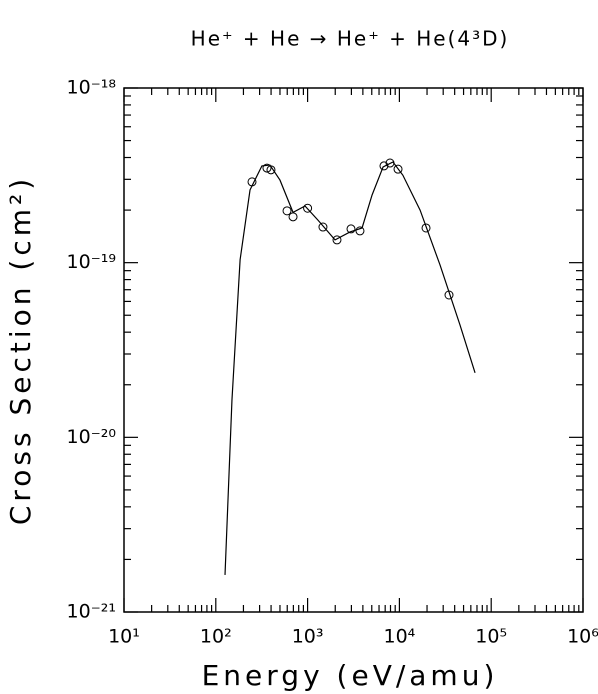 This screenshot has height=694, width=598. What do you see at coordinates (124, 637) in the screenshot?
I see `x-tick-label: 10¹` at bounding box center [124, 637].